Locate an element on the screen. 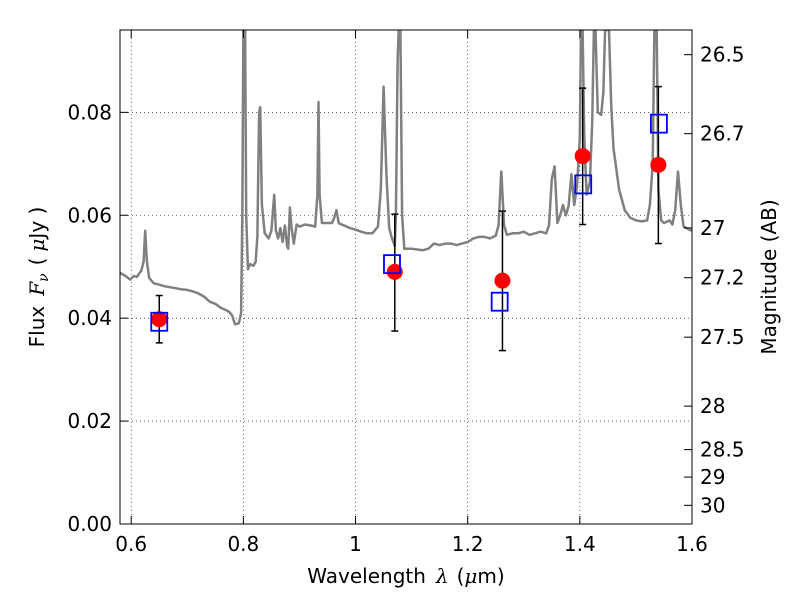  y2-tick-label: 26.5 is located at coordinates (722, 55).